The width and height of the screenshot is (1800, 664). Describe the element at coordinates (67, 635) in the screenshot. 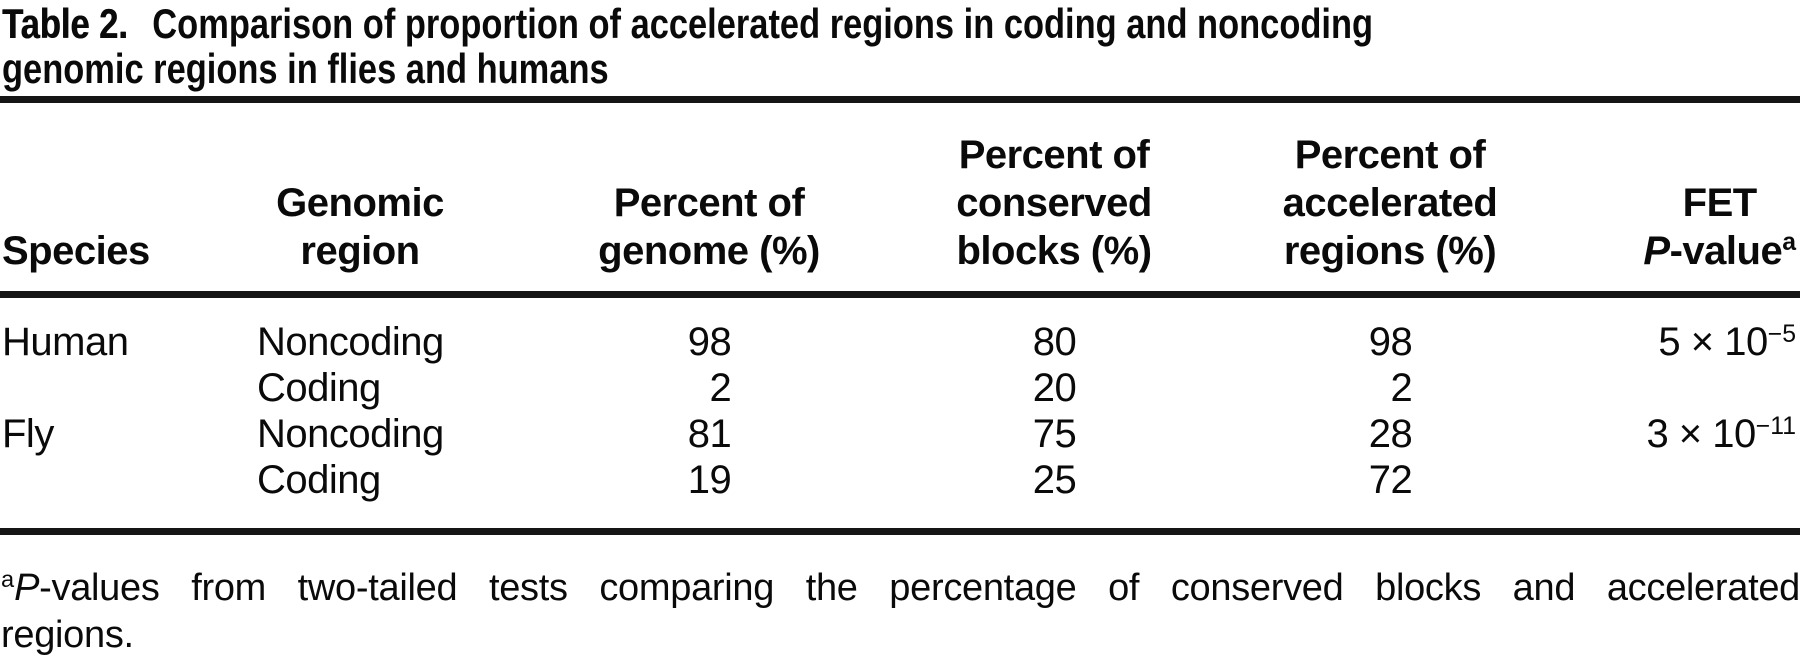

I see `footnote-line-2: regions.` at that location.